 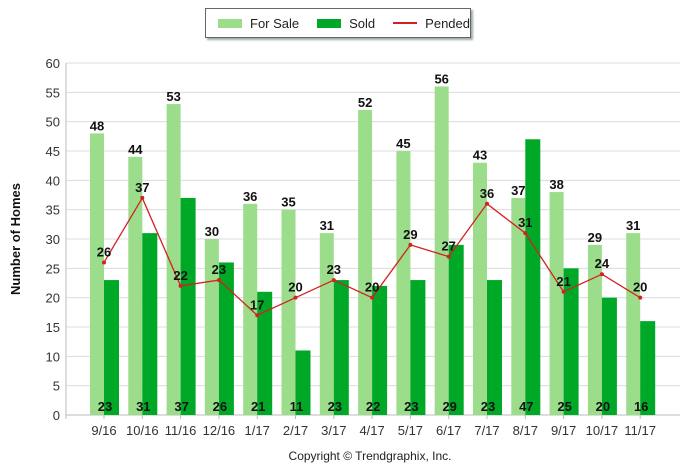 I want to click on label-pended: 37, so click(x=142, y=187).